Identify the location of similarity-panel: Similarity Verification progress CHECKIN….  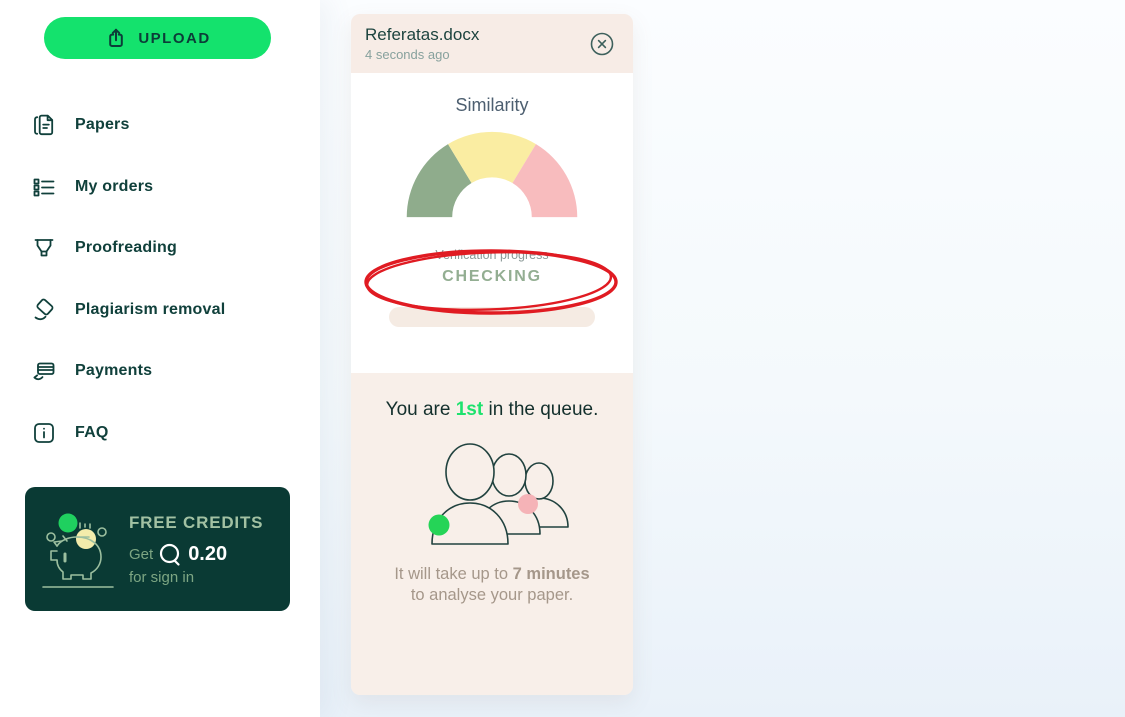
(492, 223).